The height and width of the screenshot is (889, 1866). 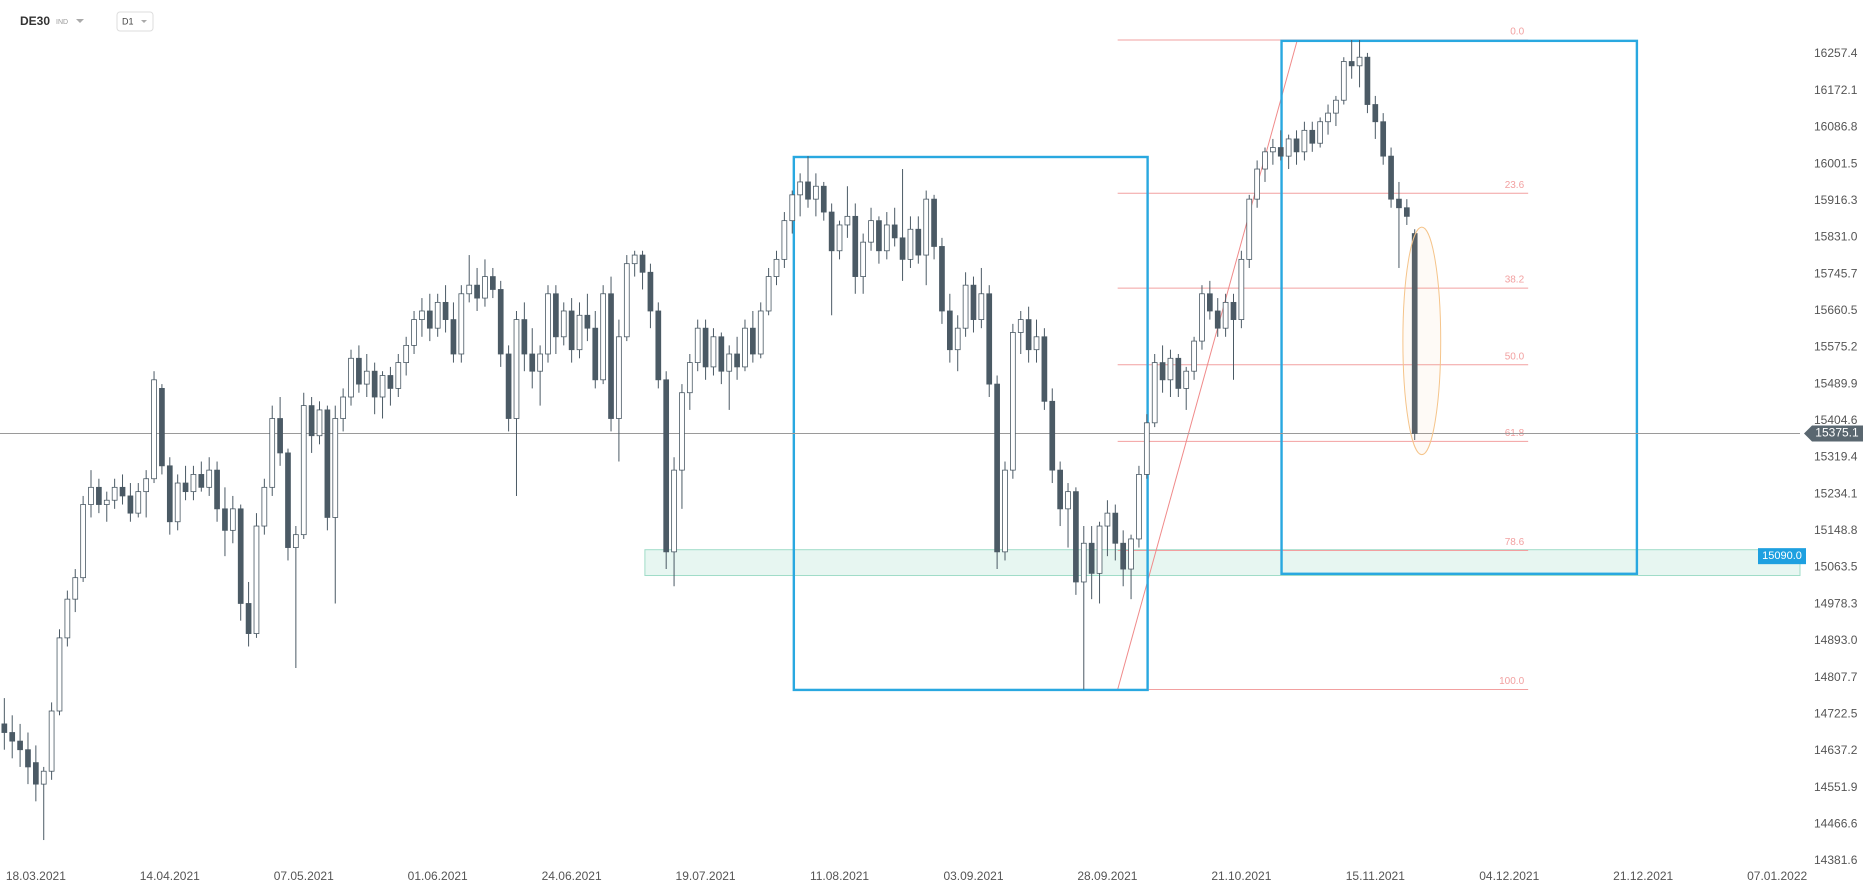 What do you see at coordinates (80, 21) in the screenshot?
I see `symbol-dropdown` at bounding box center [80, 21].